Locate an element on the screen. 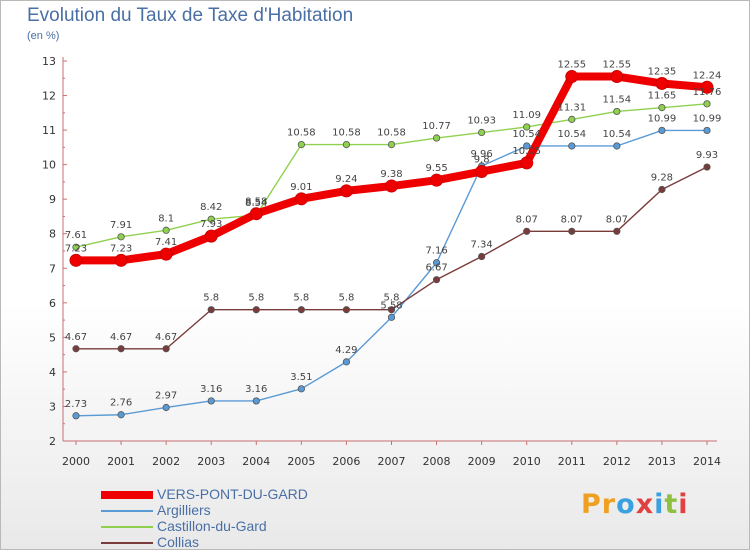 The image size is (750, 551). data-label: 9.28 is located at coordinates (662, 178).